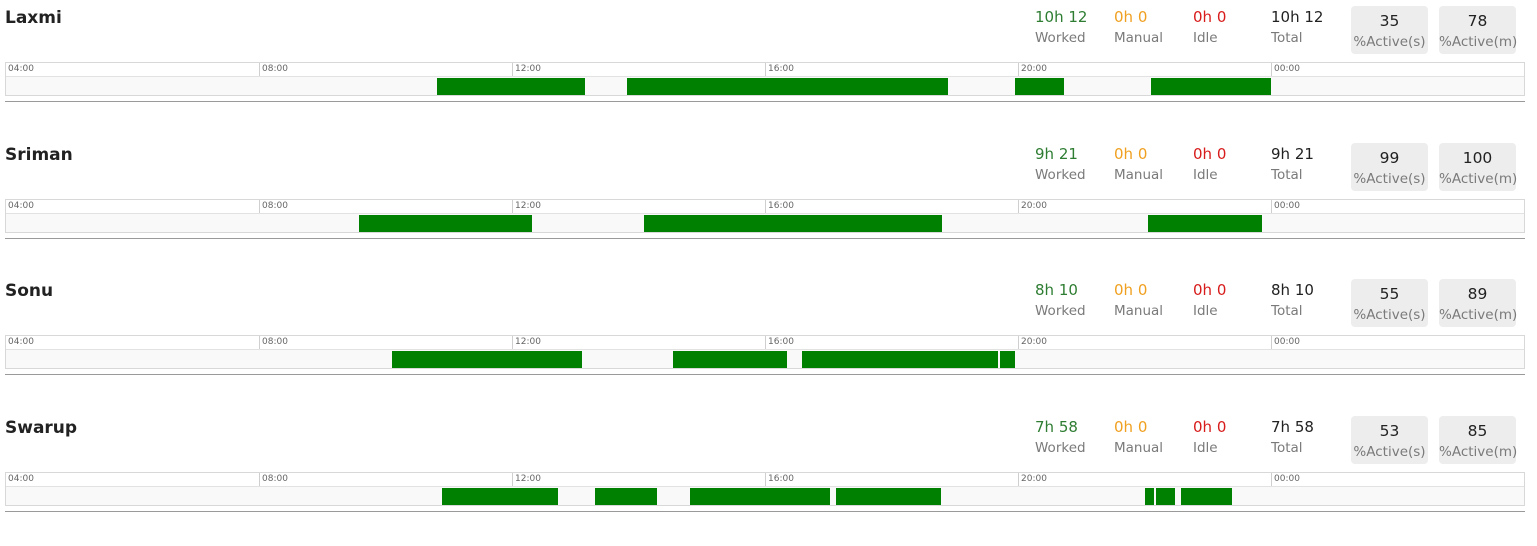  I want to click on active-m-value: 100, so click(1477, 158).